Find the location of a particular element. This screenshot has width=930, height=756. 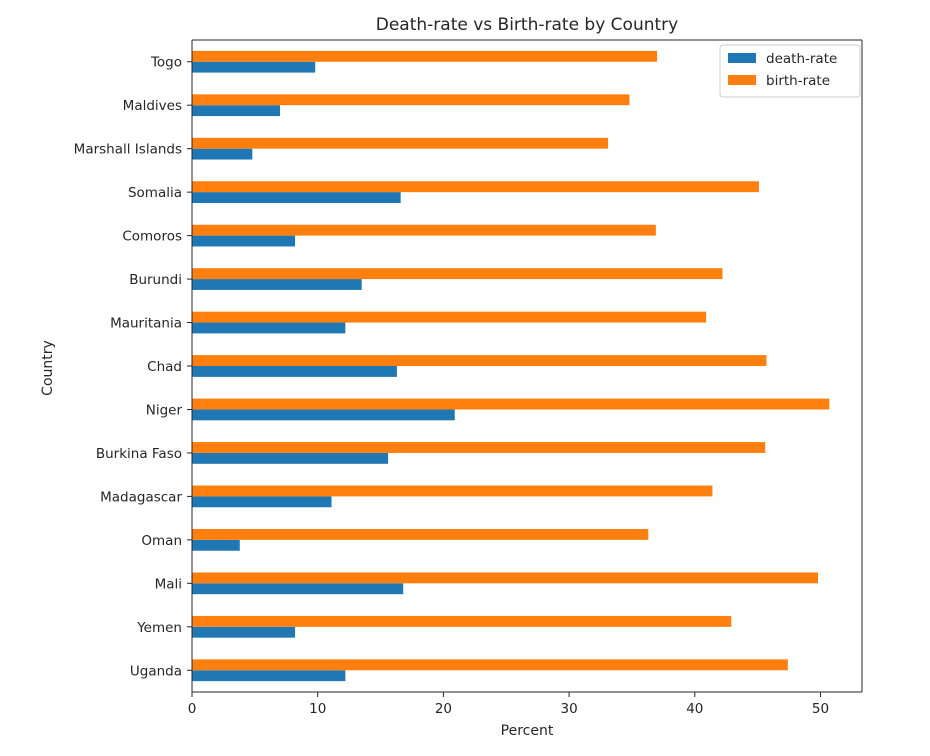

bar-birth-rate-maldives is located at coordinates (411, 100).